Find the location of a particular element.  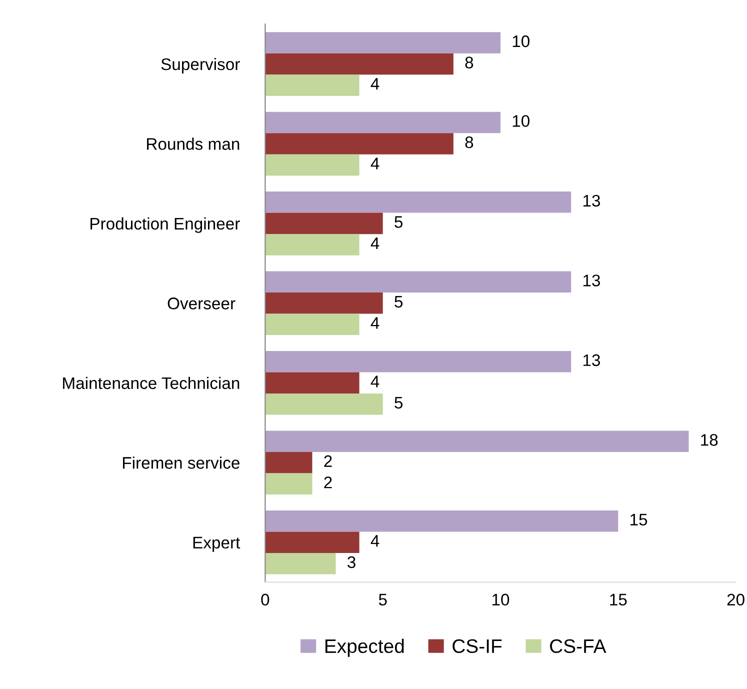

x-tick-label: 20 is located at coordinates (735, 600).